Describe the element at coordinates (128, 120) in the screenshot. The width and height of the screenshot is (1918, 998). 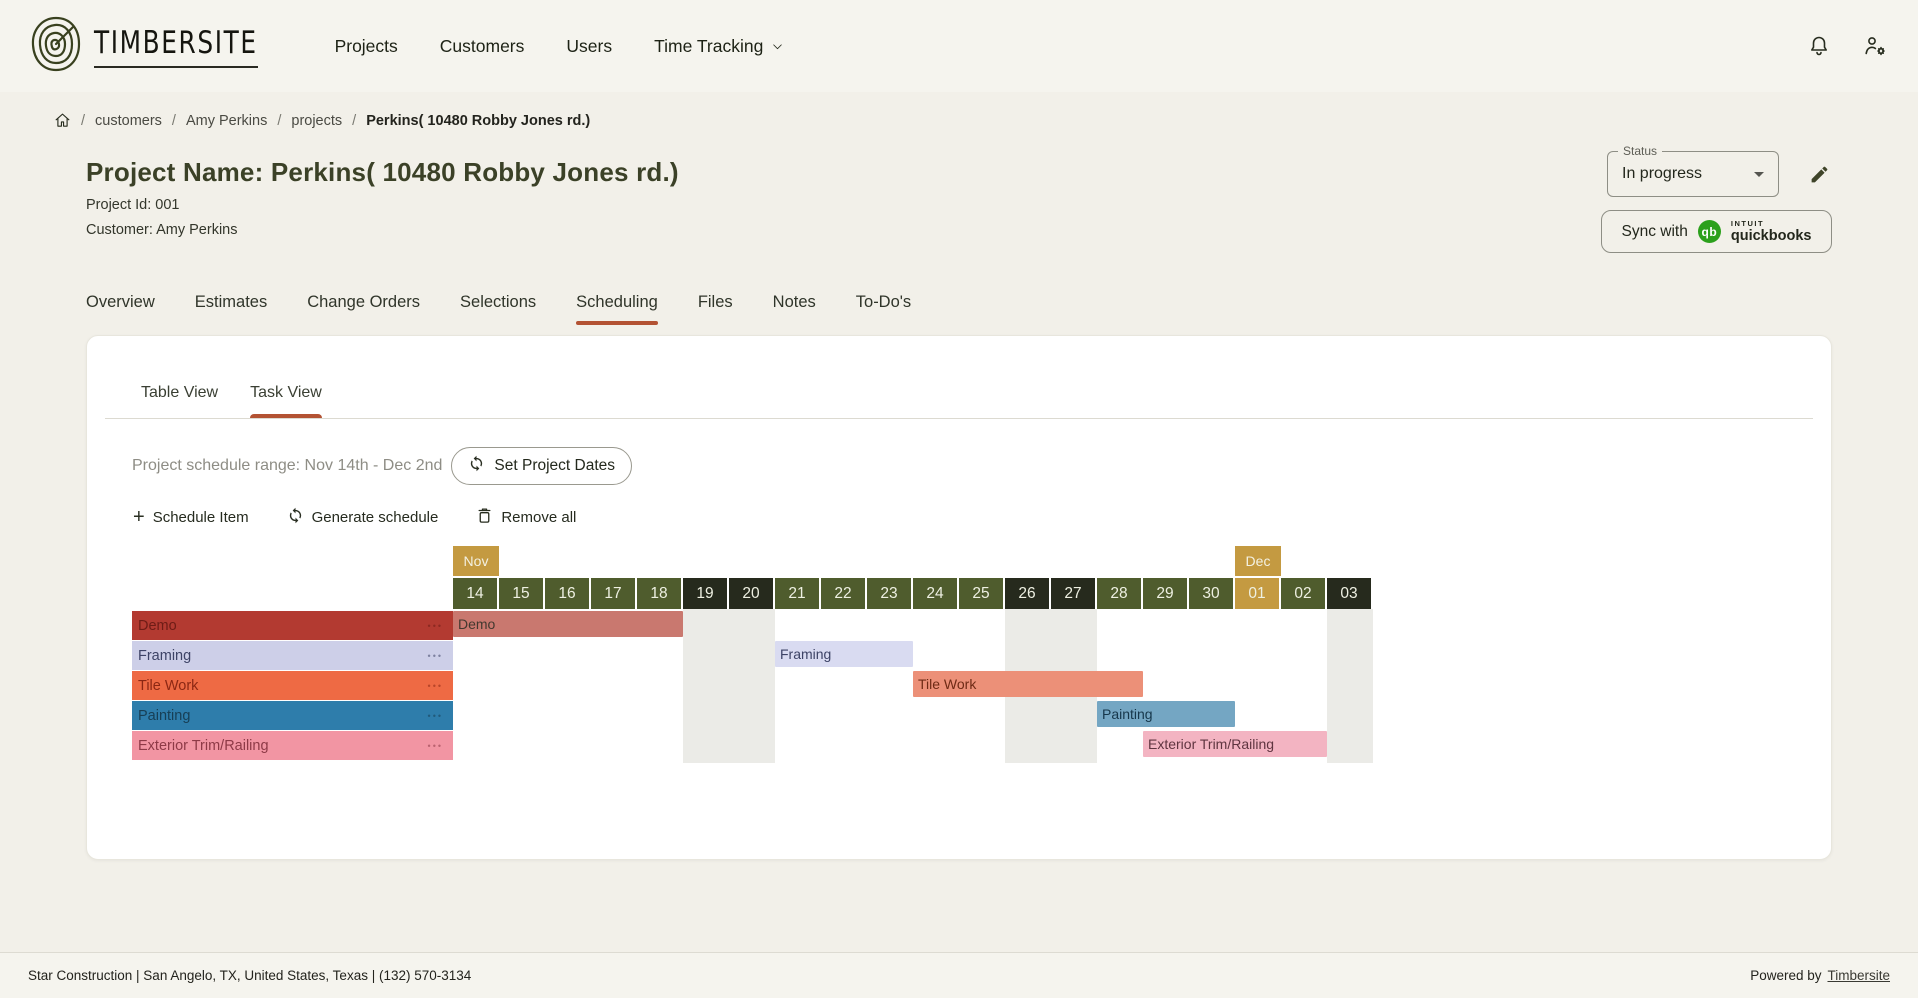
I see `breadcrumb-item: customers` at that location.